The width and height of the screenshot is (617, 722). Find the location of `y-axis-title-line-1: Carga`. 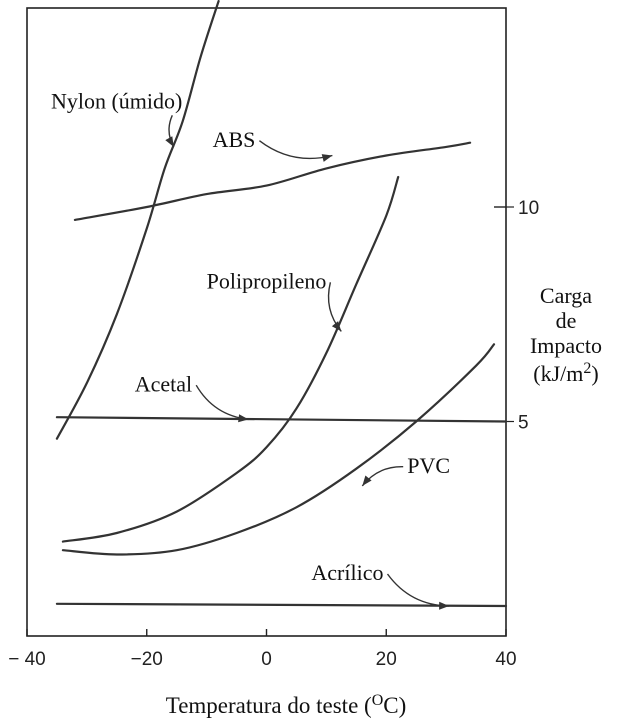

y-axis-title-line-1: Carga is located at coordinates (566, 295).